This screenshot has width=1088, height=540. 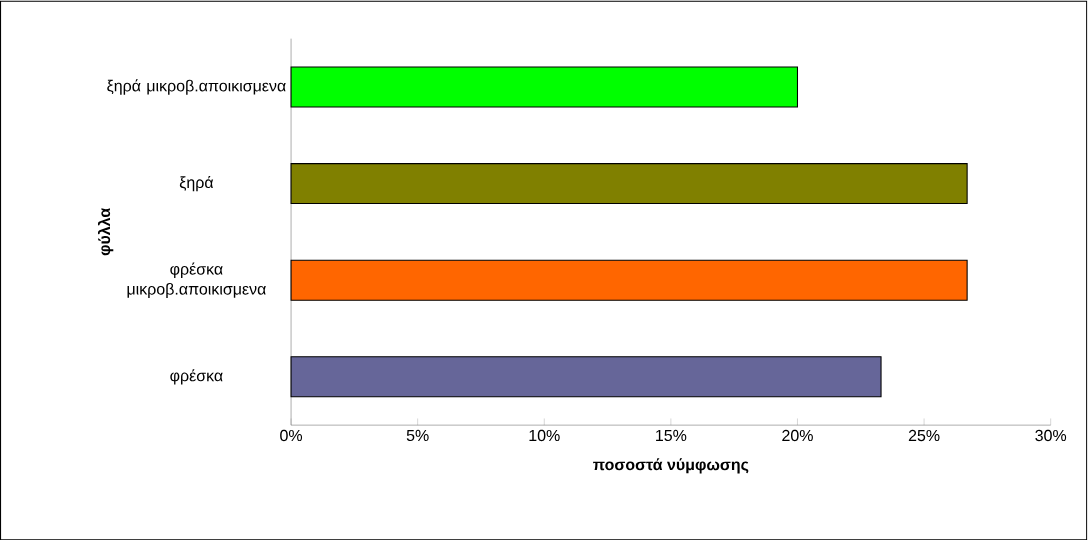 What do you see at coordinates (797, 435) in the screenshot?
I see `x-tick-label: 20%` at bounding box center [797, 435].